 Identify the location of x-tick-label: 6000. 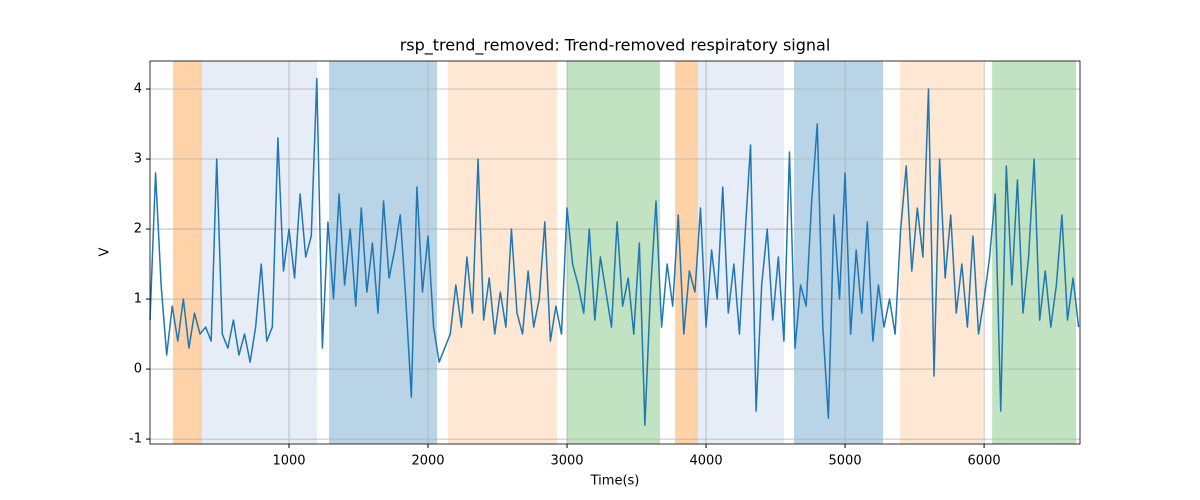
(984, 461).